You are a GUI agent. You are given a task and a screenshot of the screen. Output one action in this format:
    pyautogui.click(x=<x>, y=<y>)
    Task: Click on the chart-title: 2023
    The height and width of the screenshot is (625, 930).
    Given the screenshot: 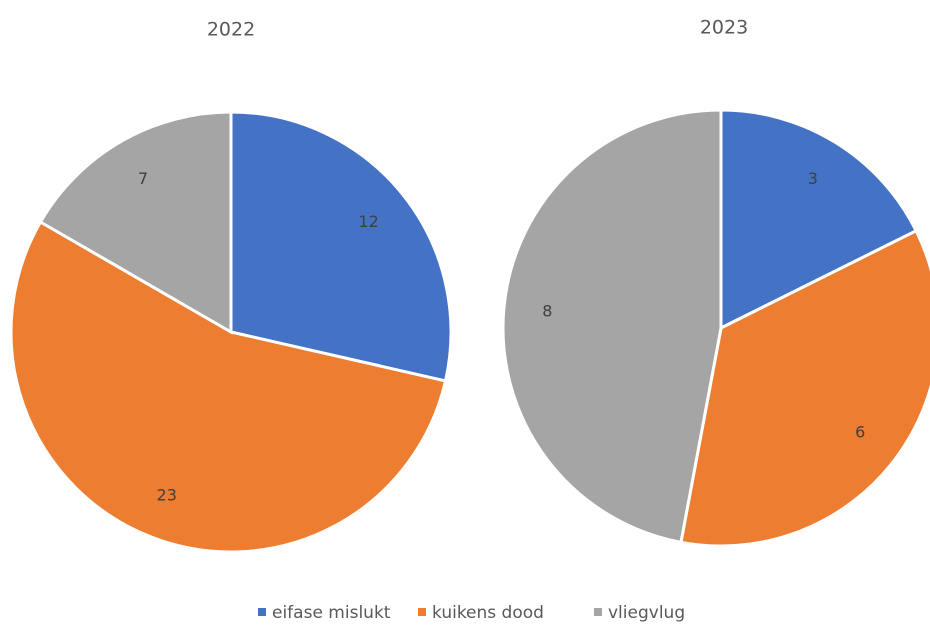 What is the action you would take?
    pyautogui.click(x=724, y=28)
    